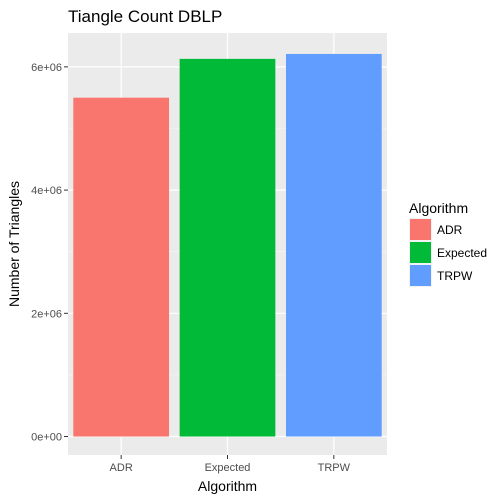 The width and height of the screenshot is (500, 500). What do you see at coordinates (14, 244) in the screenshot?
I see `y-axis-title: Number of Triangles` at bounding box center [14, 244].